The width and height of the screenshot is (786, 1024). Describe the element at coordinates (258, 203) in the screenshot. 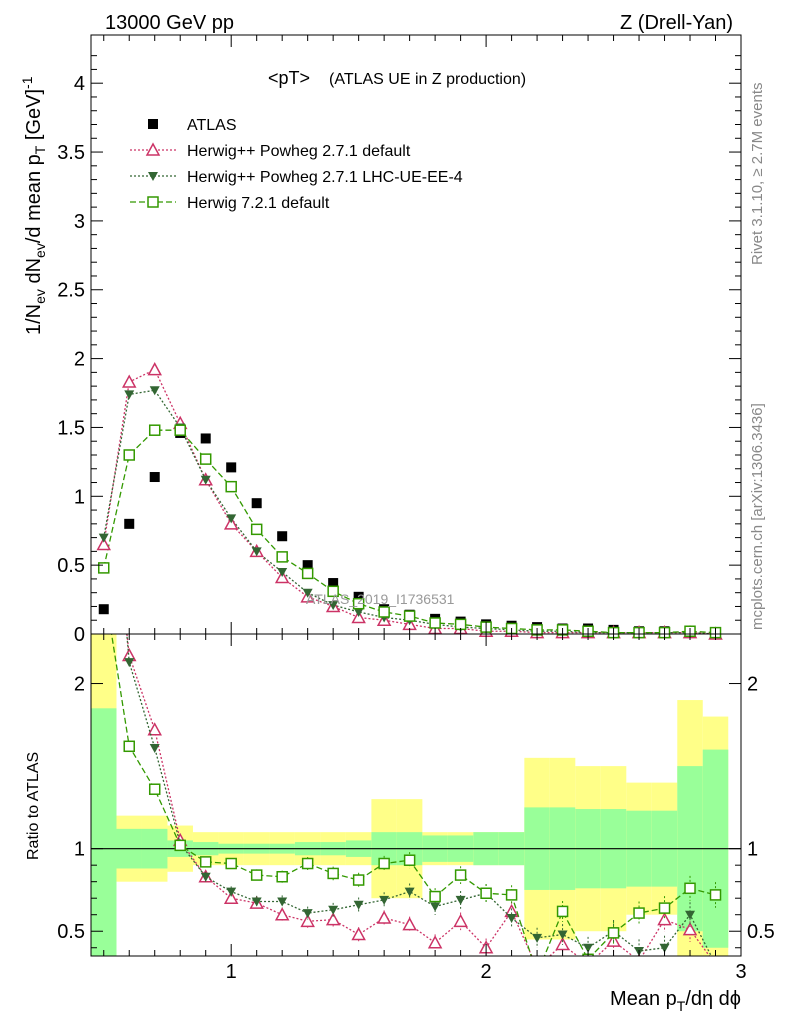

I see `herwig7-legend-label: Herwig 7.2.1 default` at that location.